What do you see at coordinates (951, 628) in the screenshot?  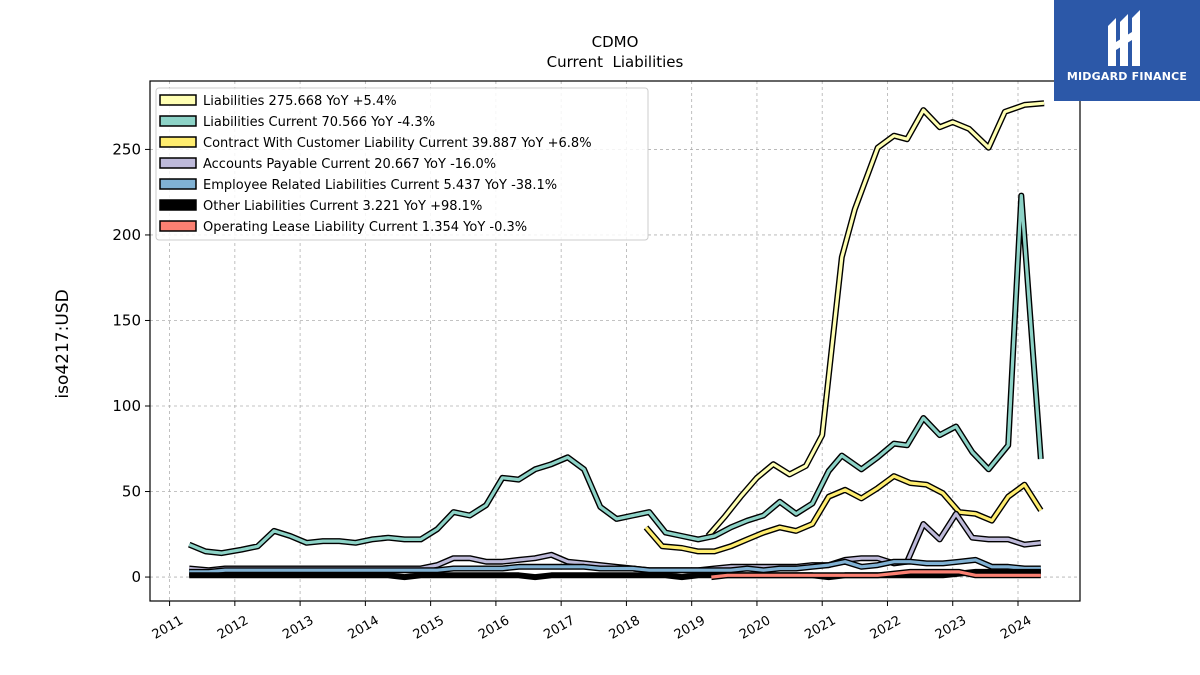 I see `x-tick-label: 2023` at bounding box center [951, 628].